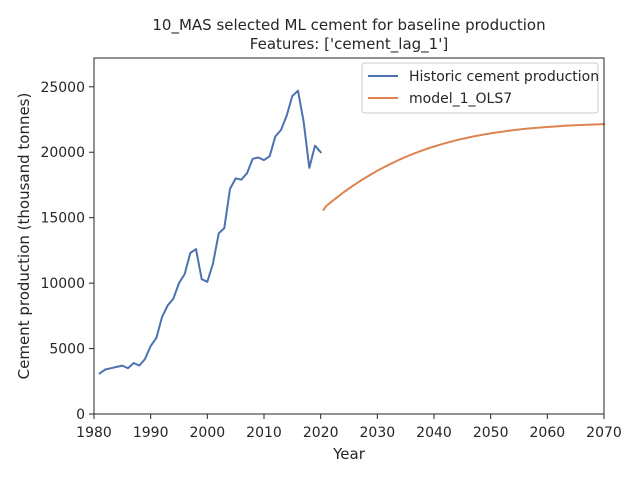 The width and height of the screenshot is (640, 480). What do you see at coordinates (349, 454) in the screenshot?
I see `x-axis-label: Year` at bounding box center [349, 454].